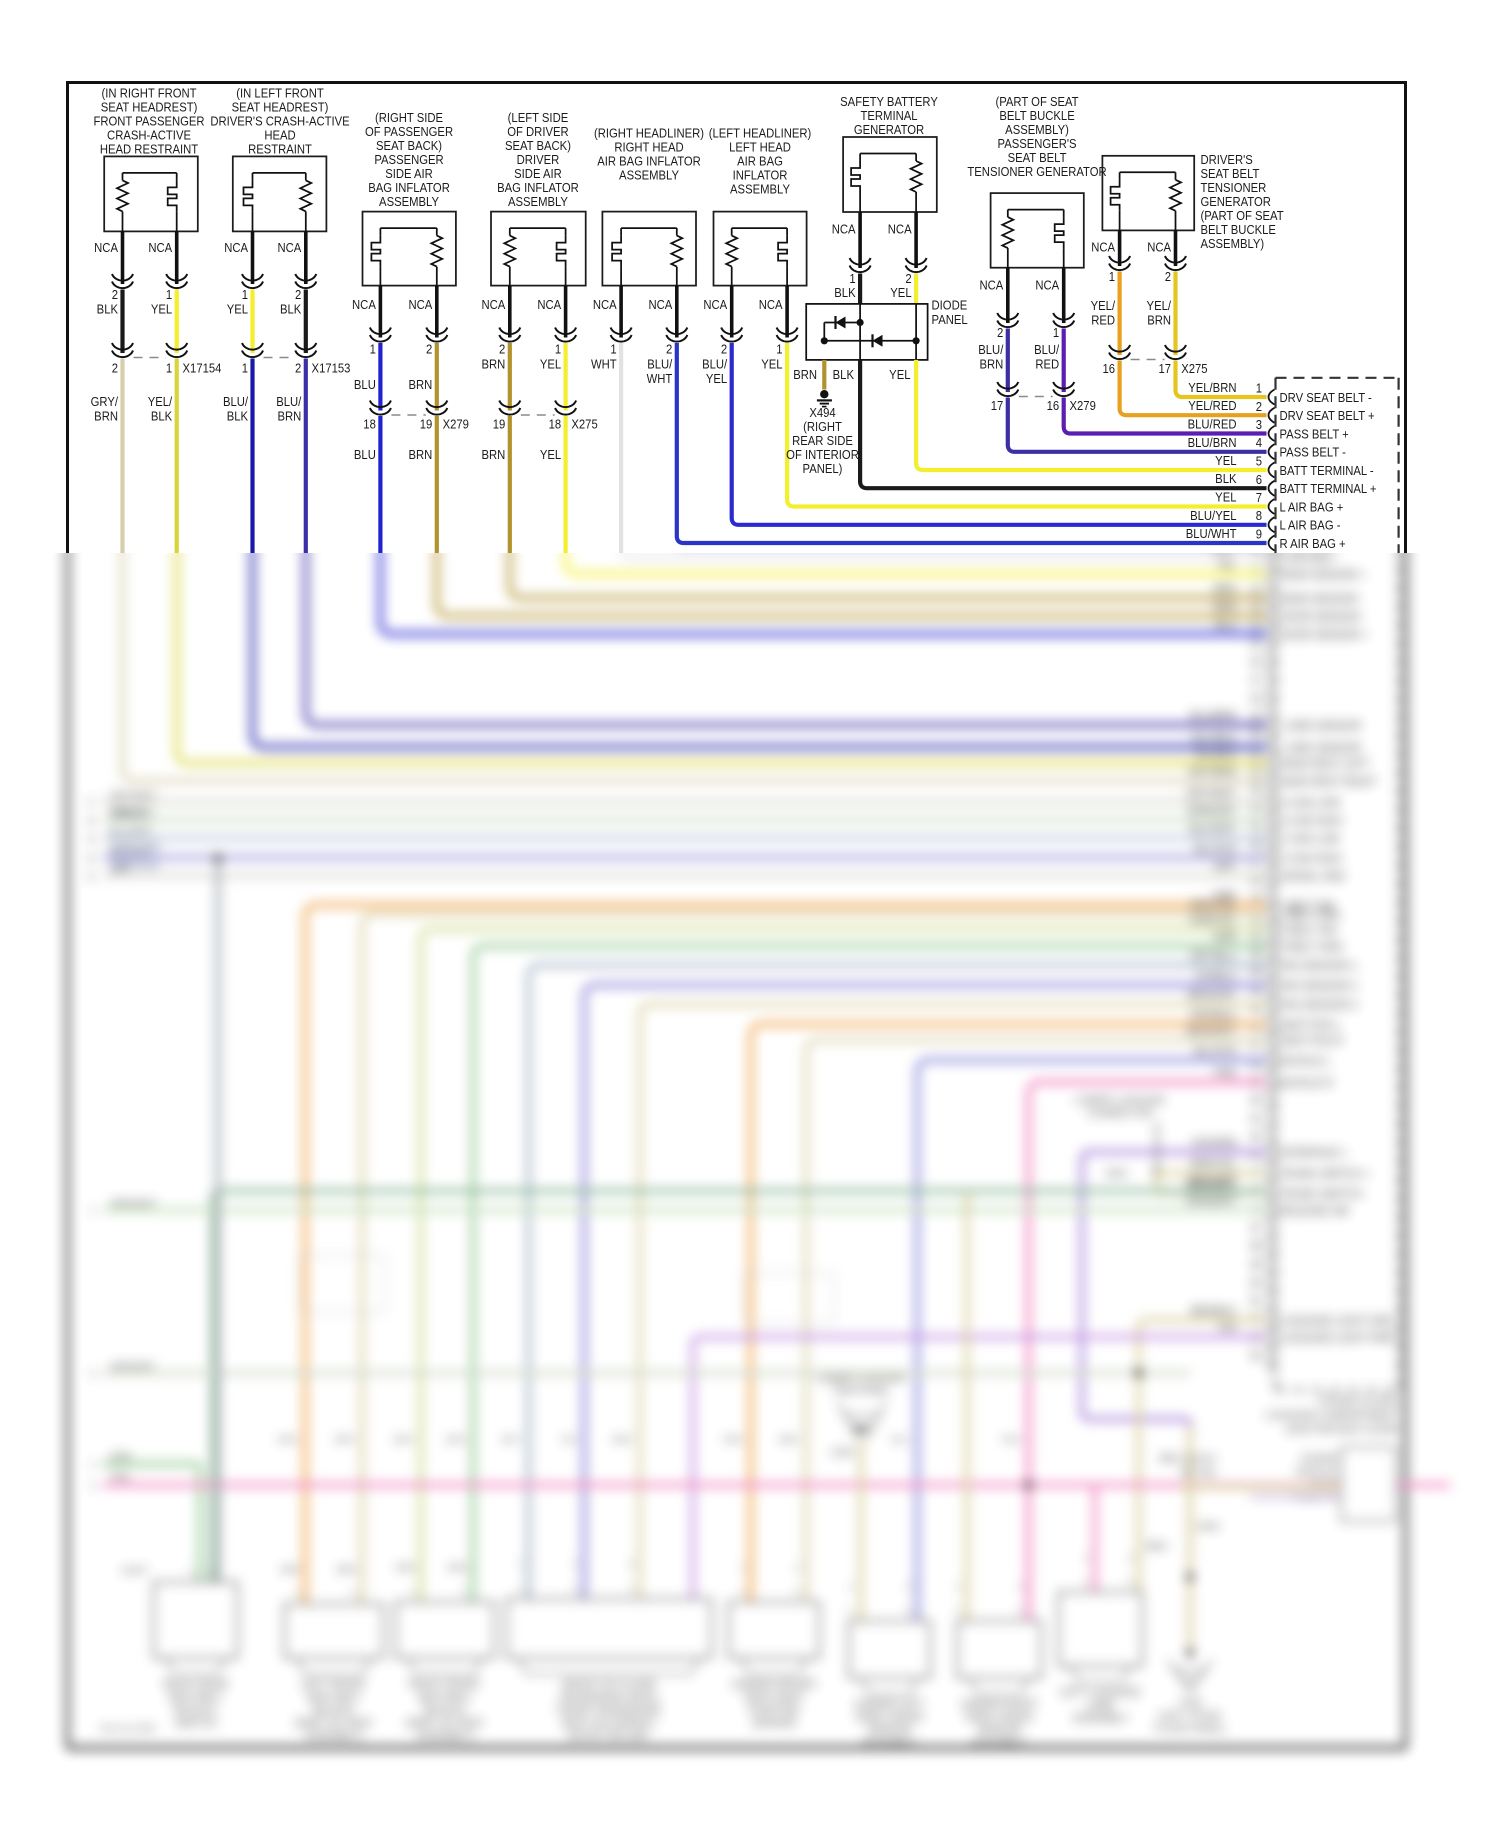 This screenshot has width=1500, height=1828. I want to click on svg-text: 19, so click(1256, 717).